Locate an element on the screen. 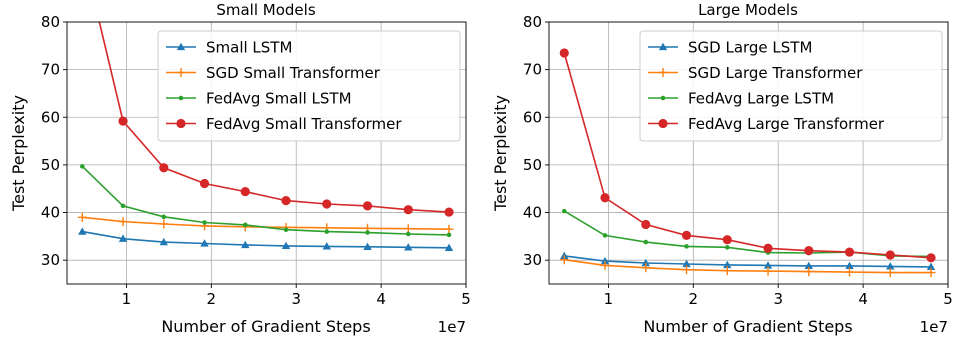  x-axis-label: Number of Gradient Steps is located at coordinates (265, 326).